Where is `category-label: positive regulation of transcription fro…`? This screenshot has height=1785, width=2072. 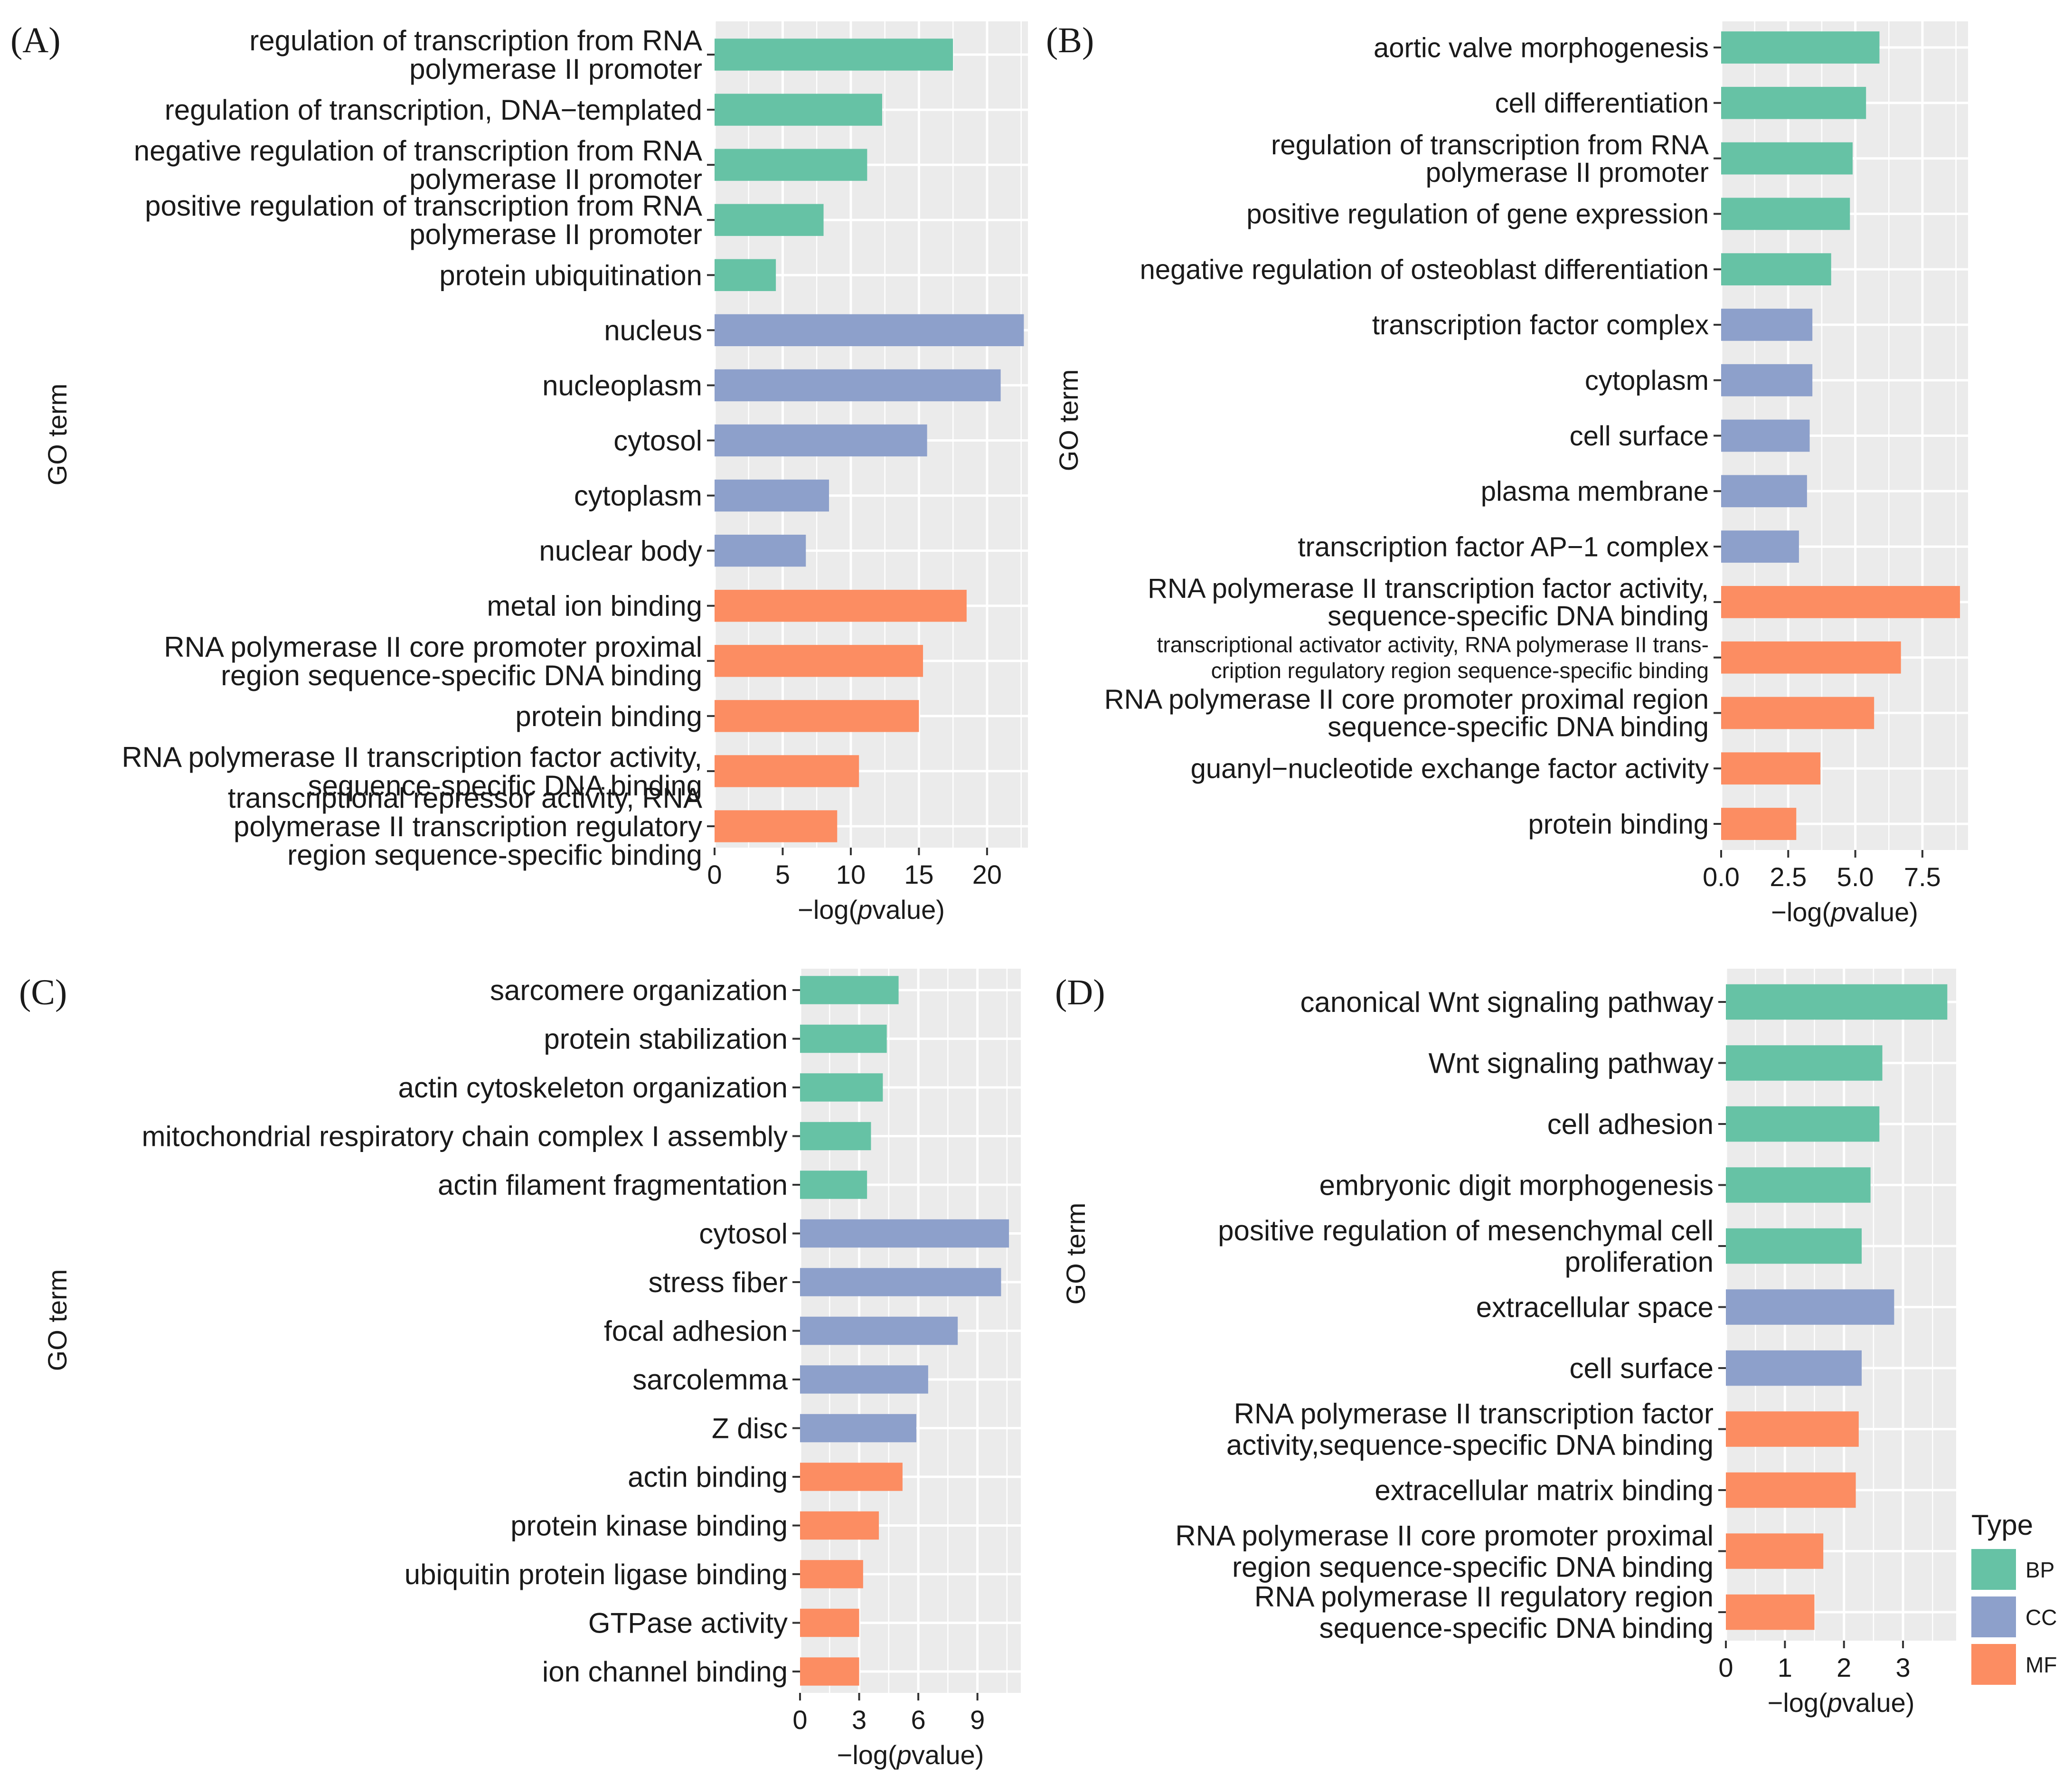
category-label: positive regulation of transcription fro… is located at coordinates (423, 206).